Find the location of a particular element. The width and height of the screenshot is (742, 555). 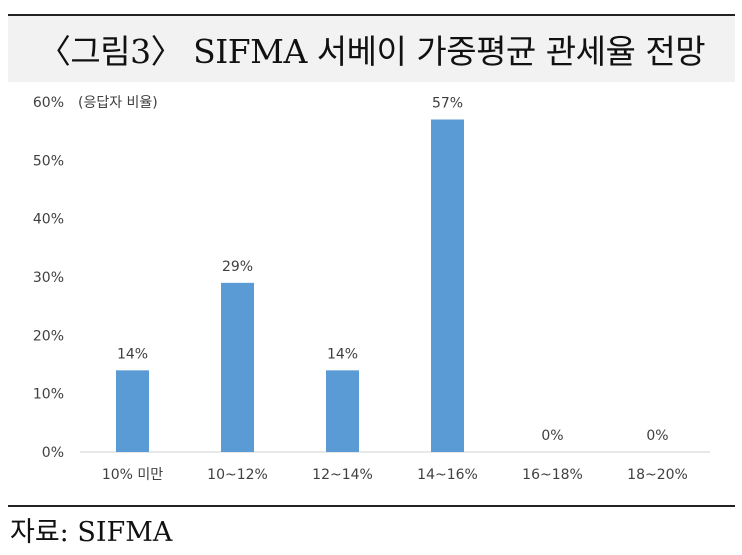

x-tick-label: 14~16% is located at coordinates (447, 475).